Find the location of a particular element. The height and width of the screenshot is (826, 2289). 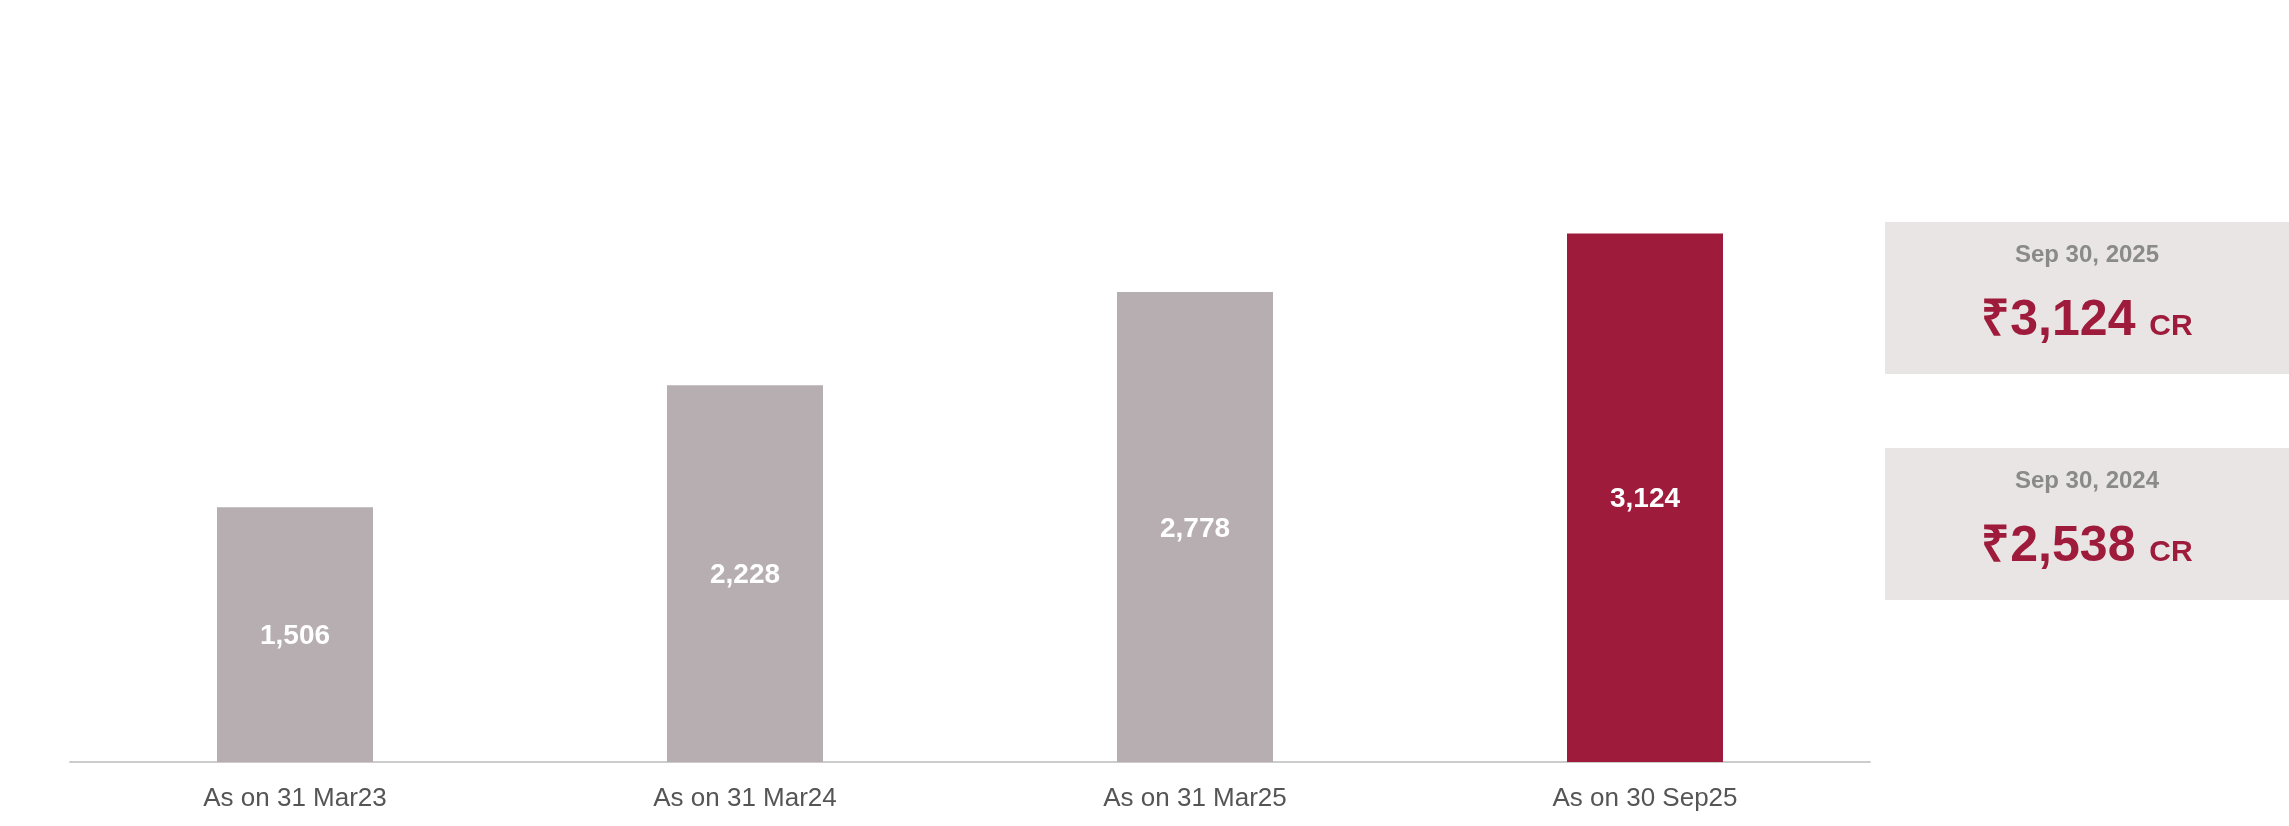

text: ₹3,124 CR is located at coordinates (2087, 318).